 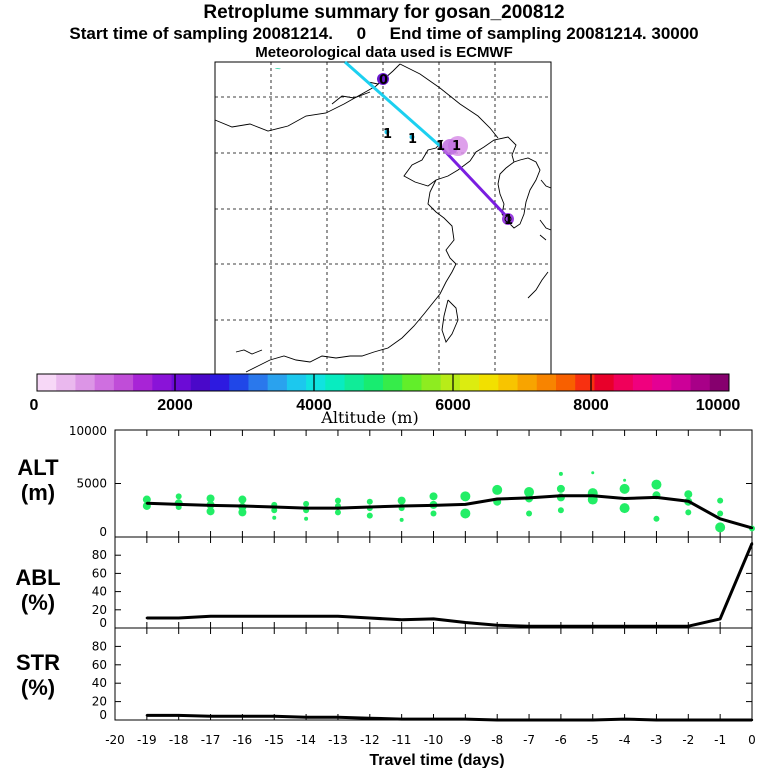 I want to click on colorbar-frame, so click(x=383, y=382).